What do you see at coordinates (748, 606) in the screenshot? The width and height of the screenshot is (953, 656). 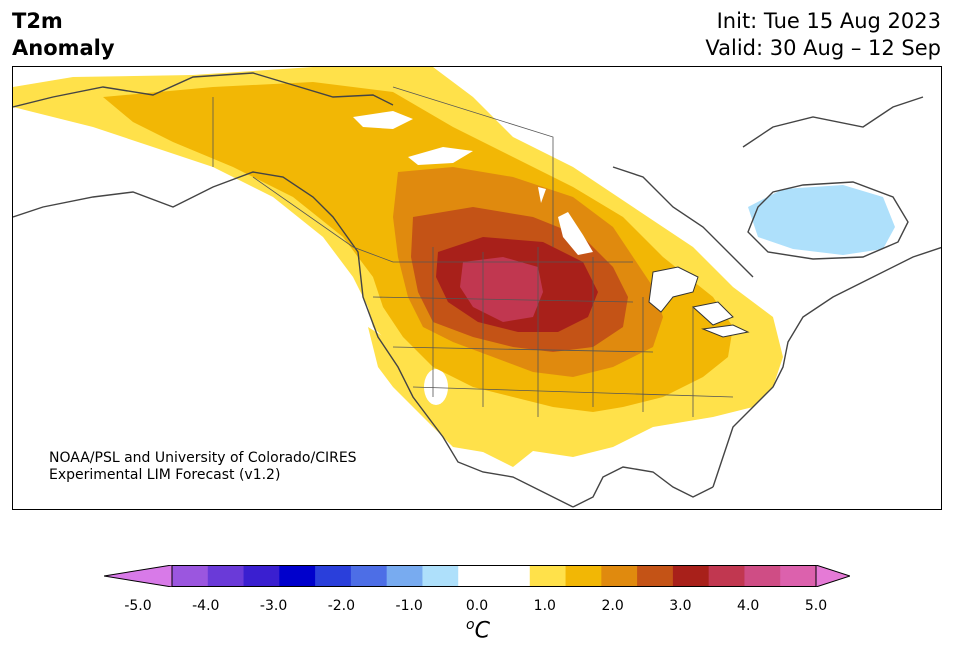 I see `colorbar-tick-label: 4.0` at bounding box center [748, 606].